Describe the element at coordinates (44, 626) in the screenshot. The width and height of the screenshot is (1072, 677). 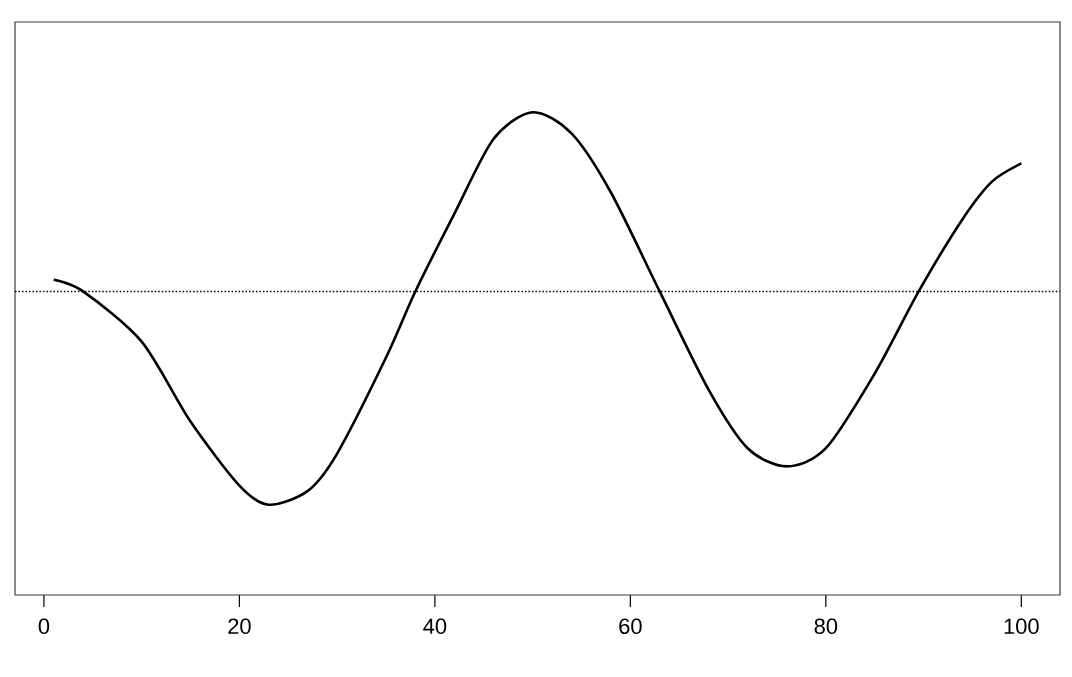
I see `x-tick-label: 0` at that location.